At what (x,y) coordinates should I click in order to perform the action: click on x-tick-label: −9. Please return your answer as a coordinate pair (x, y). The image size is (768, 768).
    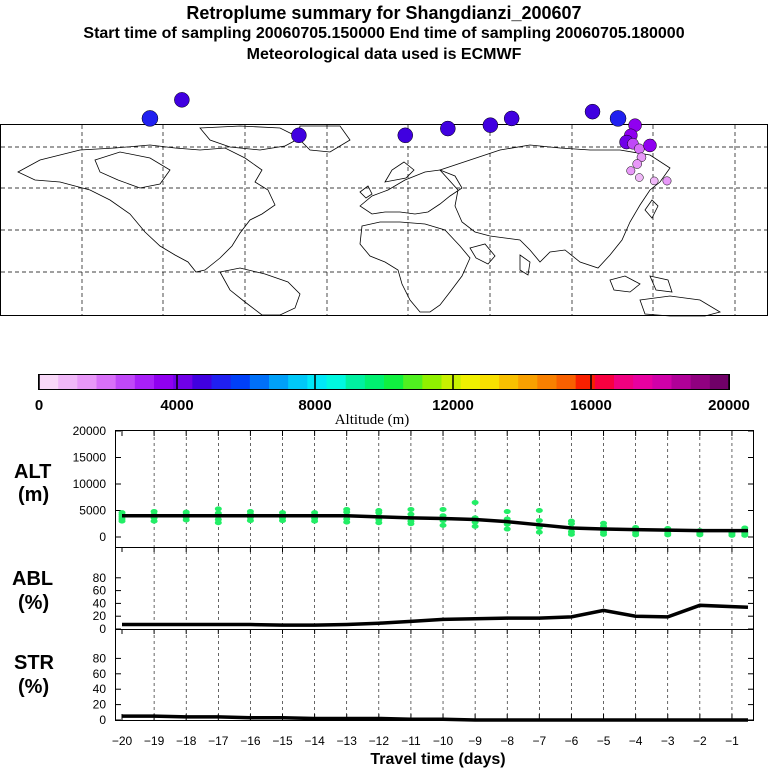
    Looking at the image, I should click on (475, 741).